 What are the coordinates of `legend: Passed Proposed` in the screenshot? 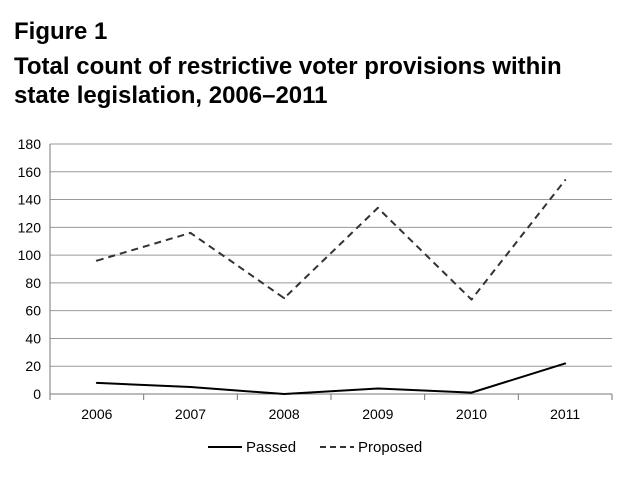 It's located at (315, 447).